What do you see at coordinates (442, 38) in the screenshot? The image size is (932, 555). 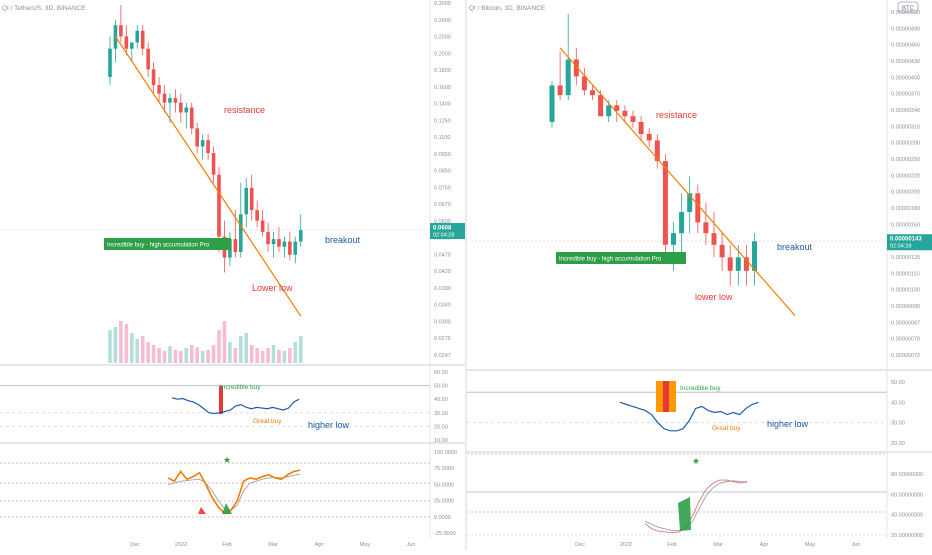 I see `price-tick-label: 0.2300` at bounding box center [442, 38].